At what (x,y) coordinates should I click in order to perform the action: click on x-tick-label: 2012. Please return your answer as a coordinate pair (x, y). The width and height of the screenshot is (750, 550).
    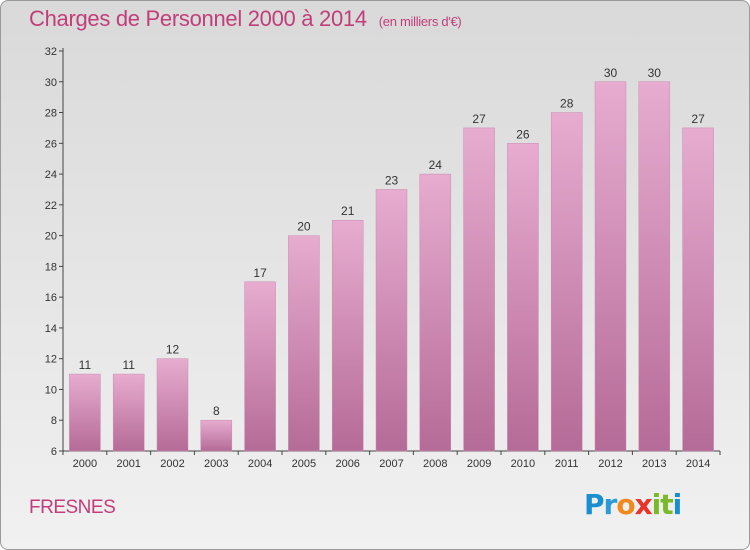
    Looking at the image, I should click on (610, 464).